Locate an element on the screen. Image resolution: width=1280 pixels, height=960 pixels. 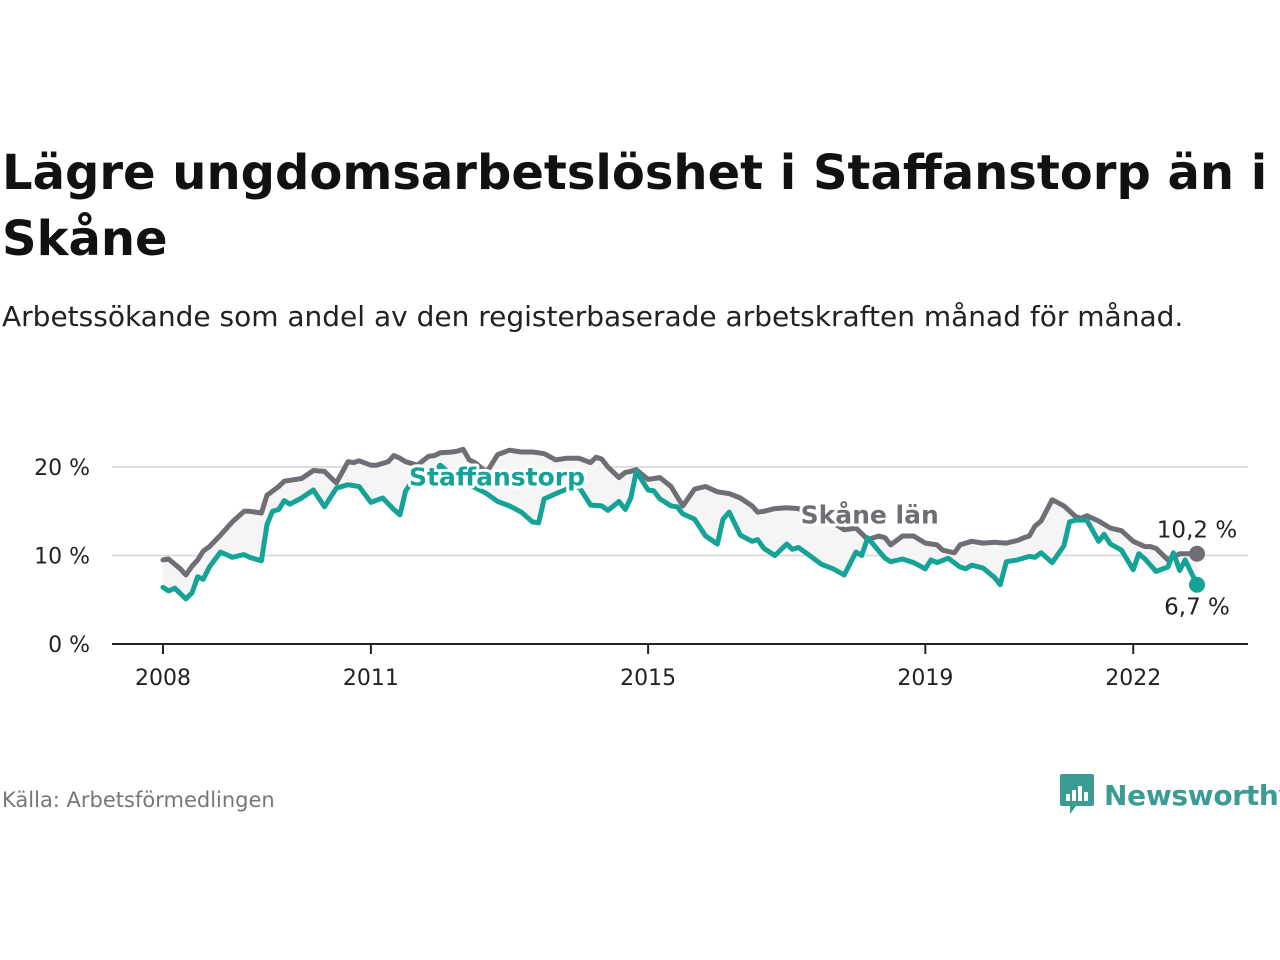
x-tick-label: 2019 is located at coordinates (925, 678).